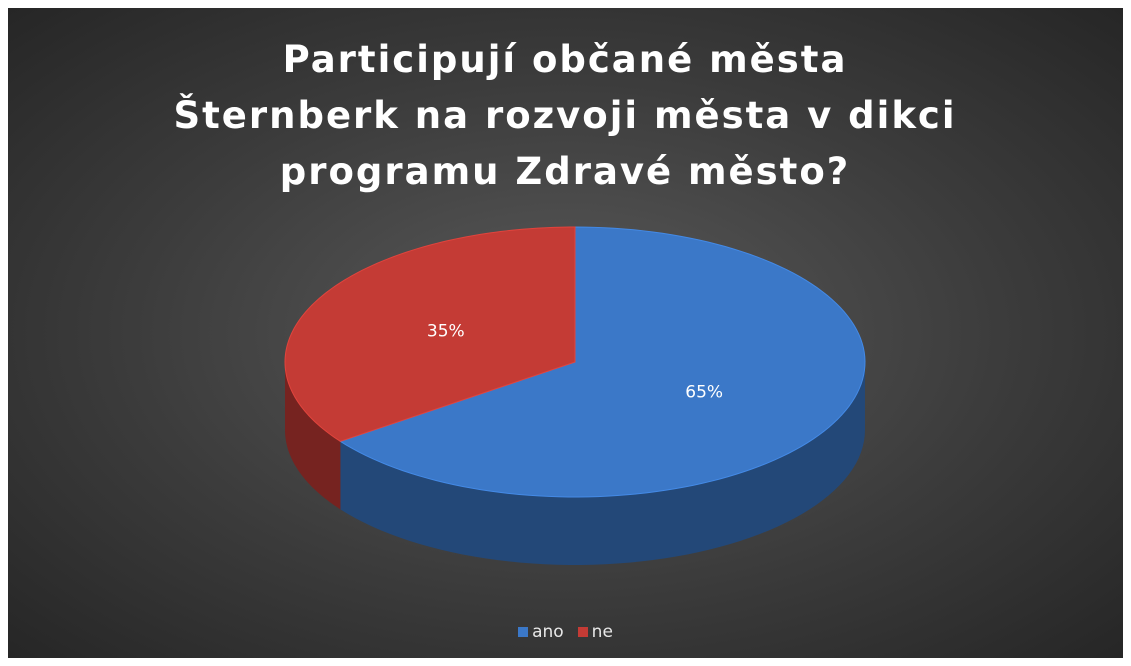 The image size is (1131, 666). What do you see at coordinates (565, 632) in the screenshot?
I see `legend: ano ne` at bounding box center [565, 632].